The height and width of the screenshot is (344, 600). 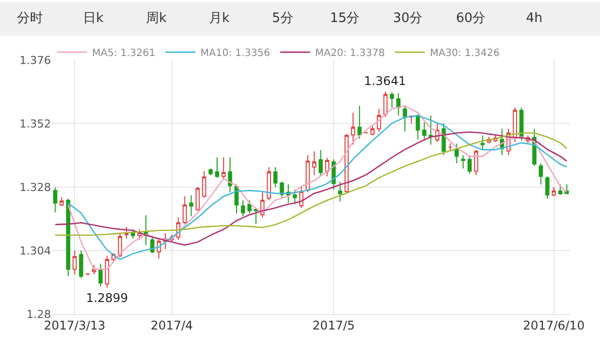 I want to click on text: 30分, so click(x=408, y=18).